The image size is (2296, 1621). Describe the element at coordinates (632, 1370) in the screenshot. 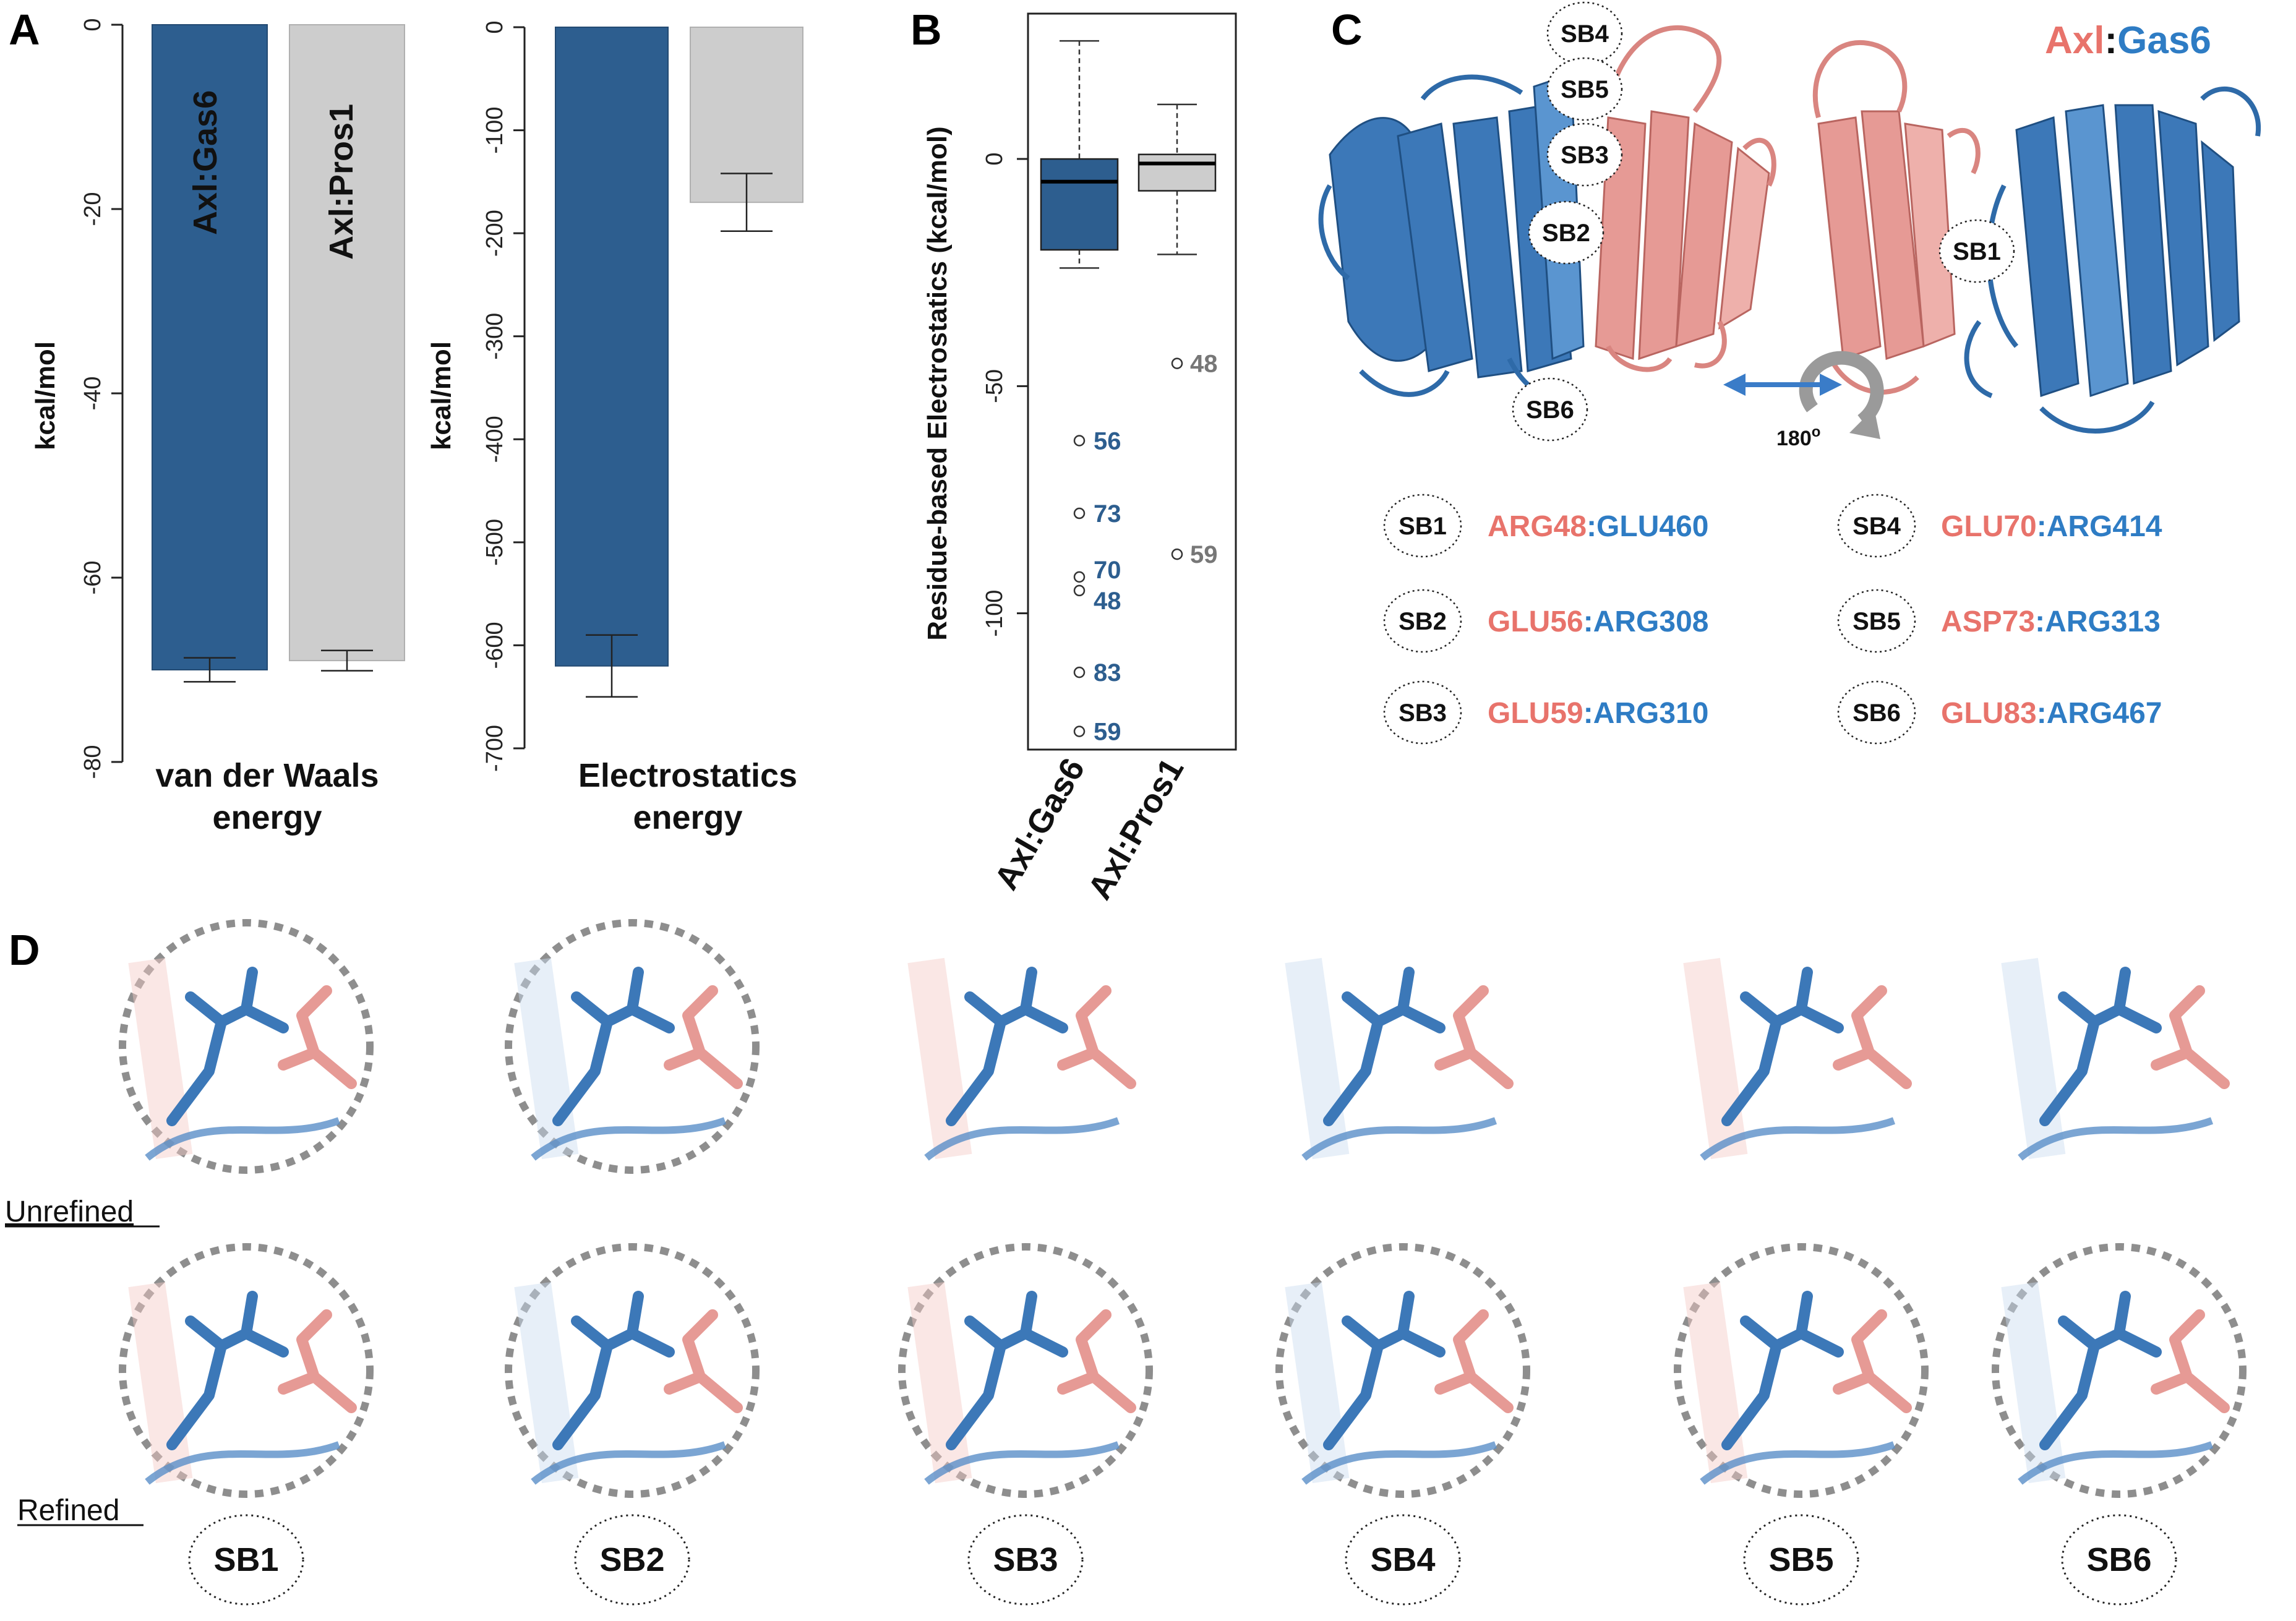

I see `closeup-sb2-refined` at that location.